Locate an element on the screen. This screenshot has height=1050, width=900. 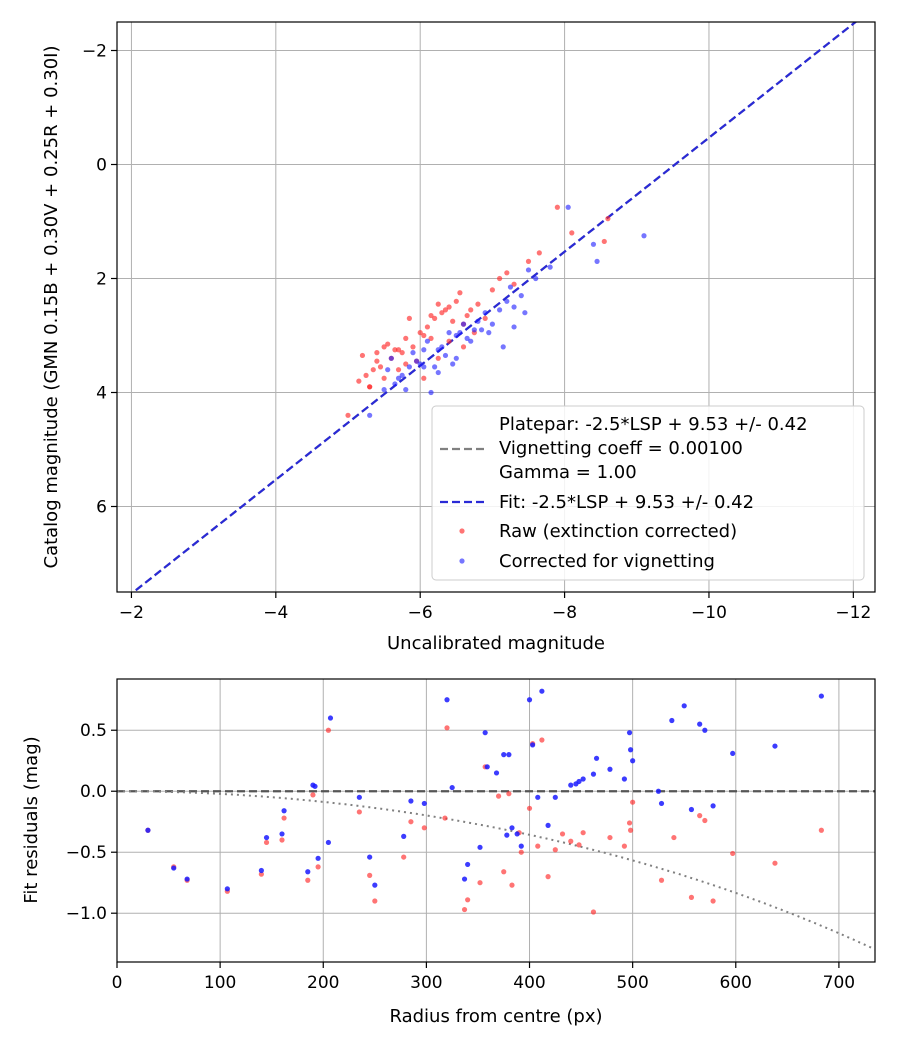
top-x-tick-label: −8 is located at coordinates (564, 613).